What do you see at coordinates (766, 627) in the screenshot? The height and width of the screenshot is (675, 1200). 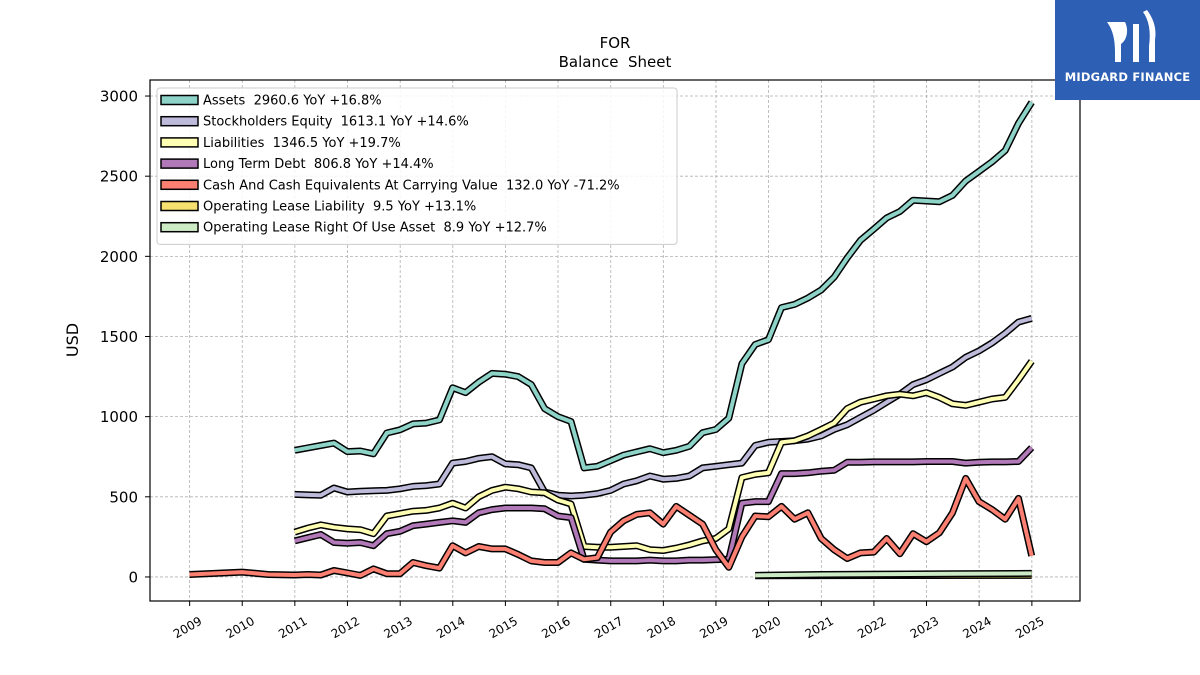 I see `x-tick-label: 2020` at bounding box center [766, 627].